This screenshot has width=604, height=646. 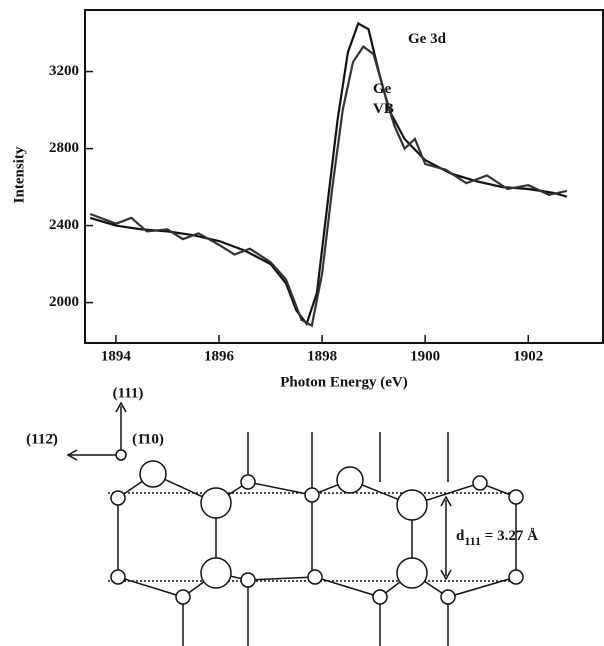 I want to click on y-tick-label: 2400, so click(x=64, y=225).